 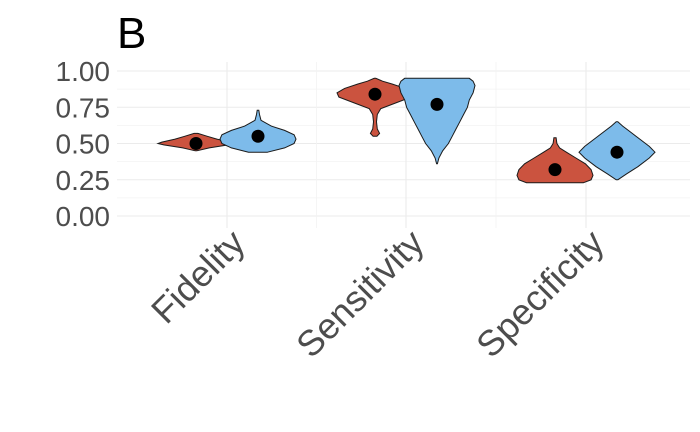 I want to click on violin-sensitivity-blue, so click(x=437, y=121).